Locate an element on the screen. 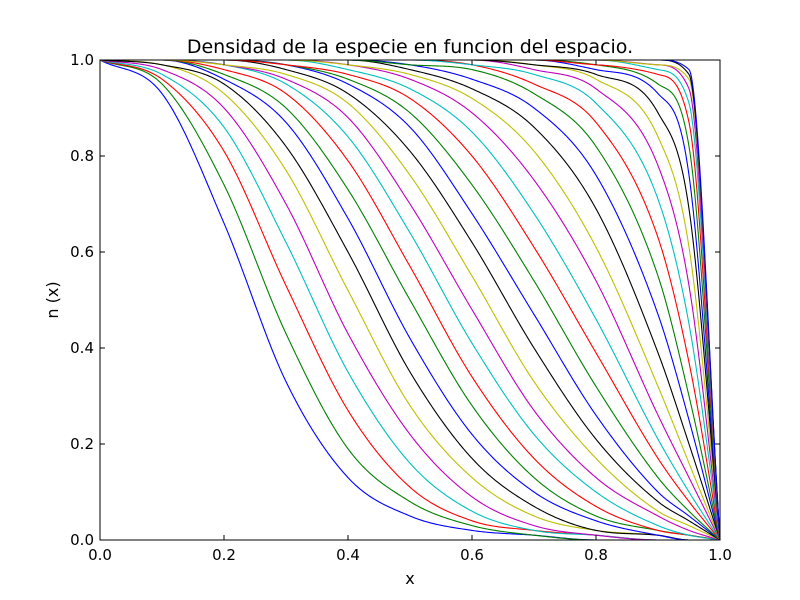 This screenshot has height=600, width=800. x-tick-label: 0.6 is located at coordinates (472, 555).